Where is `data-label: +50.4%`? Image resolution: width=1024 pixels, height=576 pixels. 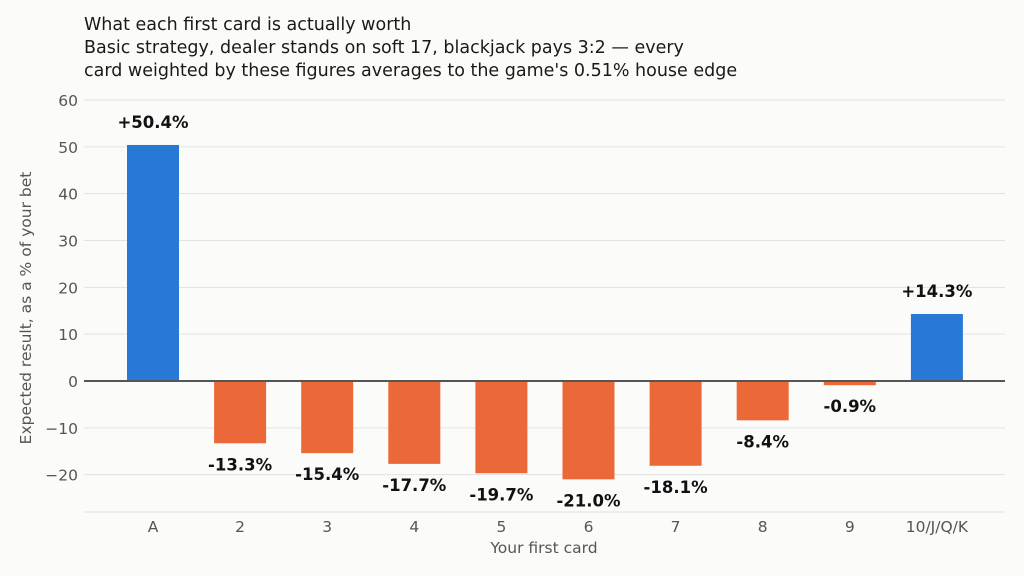 data-label: +50.4% is located at coordinates (153, 122).